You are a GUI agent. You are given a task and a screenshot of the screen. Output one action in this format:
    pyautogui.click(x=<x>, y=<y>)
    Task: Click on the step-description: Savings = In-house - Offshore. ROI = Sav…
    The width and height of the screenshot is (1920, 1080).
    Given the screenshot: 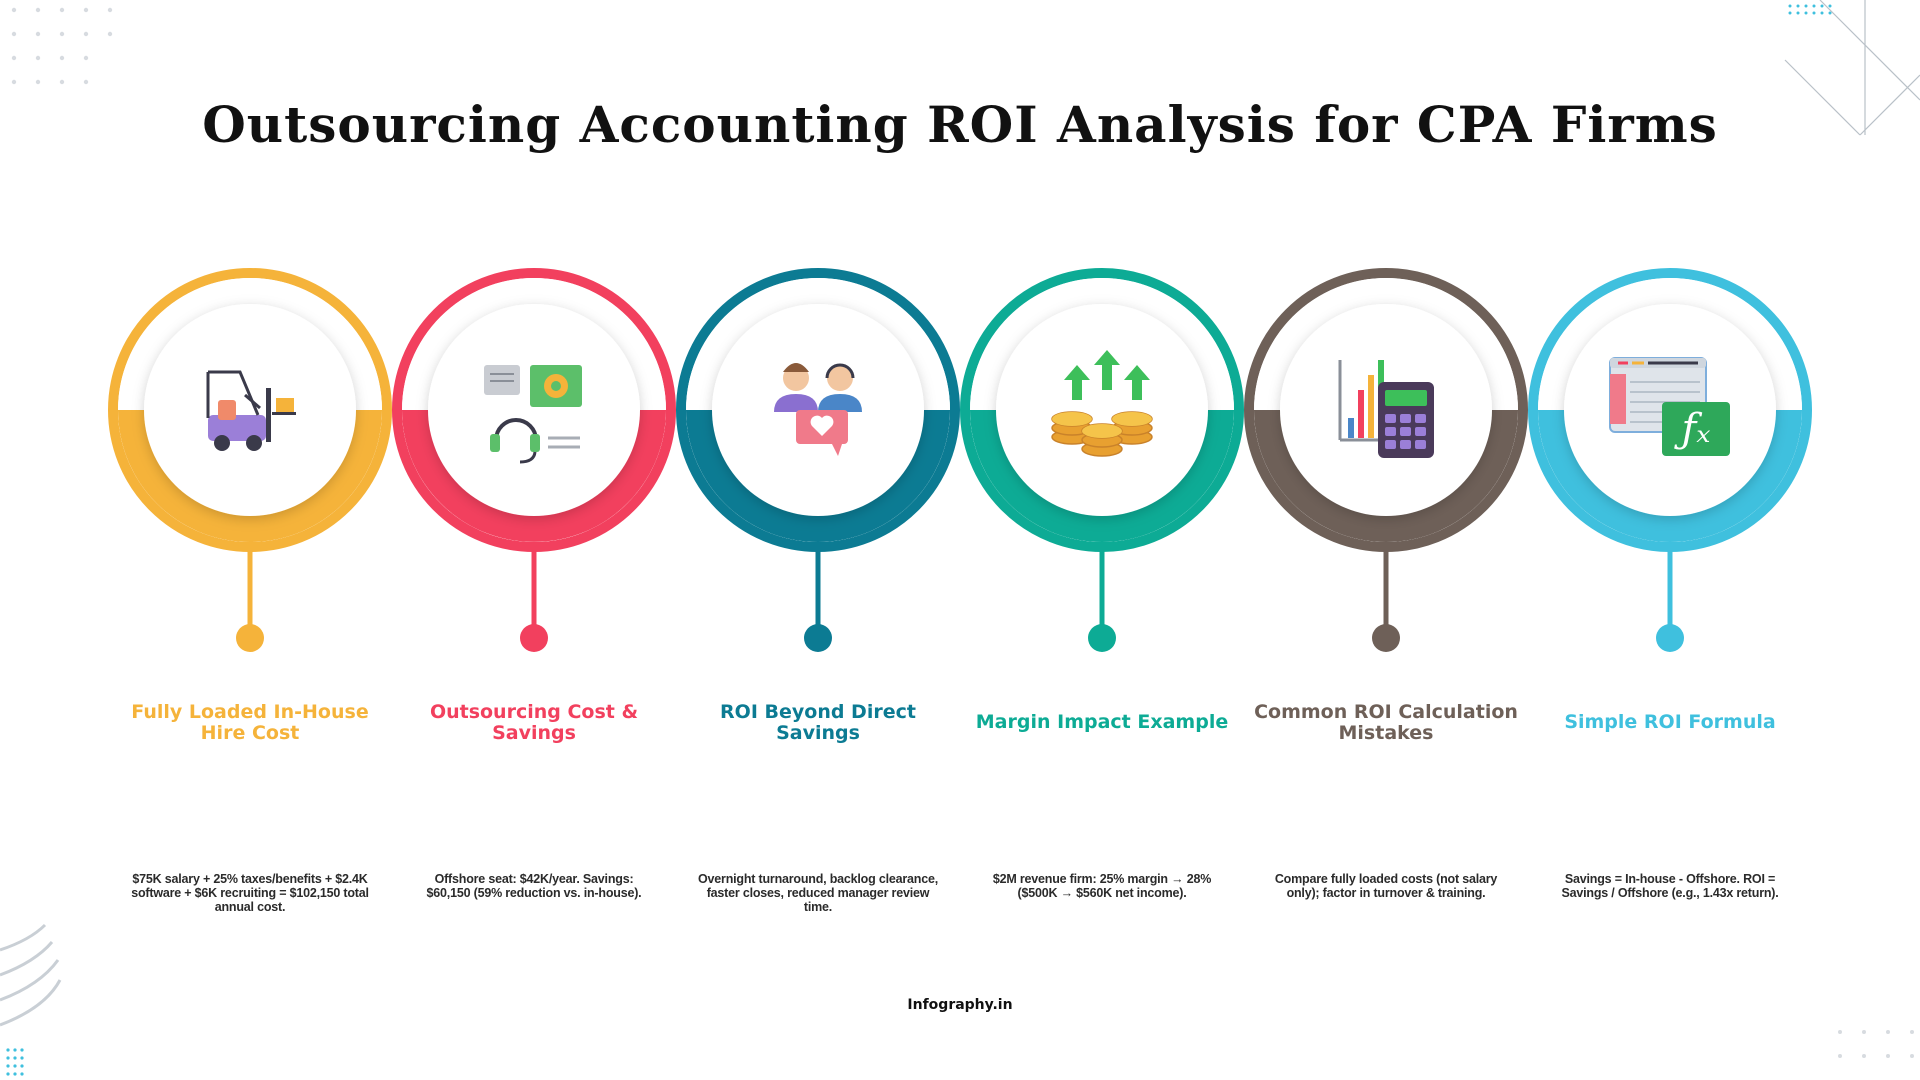 What is the action you would take?
    pyautogui.click(x=1670, y=886)
    